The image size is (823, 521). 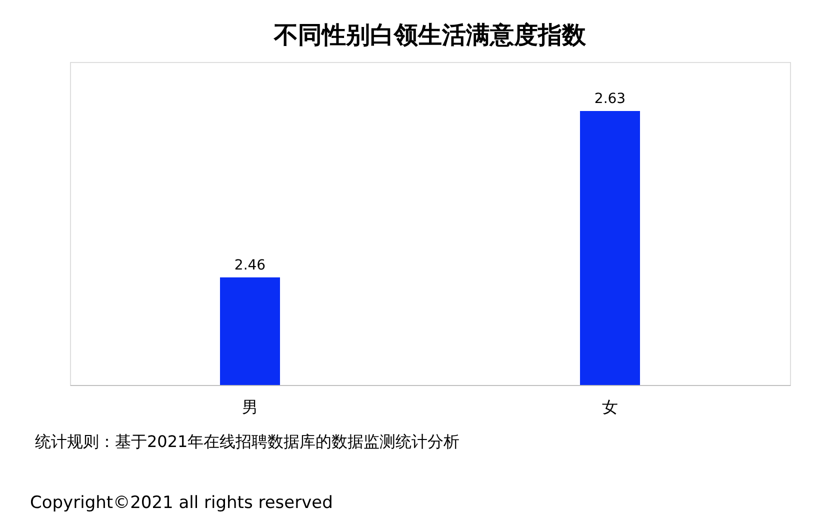 I want to click on text: 统计规则：基于2021年在线招聘数据库的数据监测统计分析, so click(x=247, y=441).